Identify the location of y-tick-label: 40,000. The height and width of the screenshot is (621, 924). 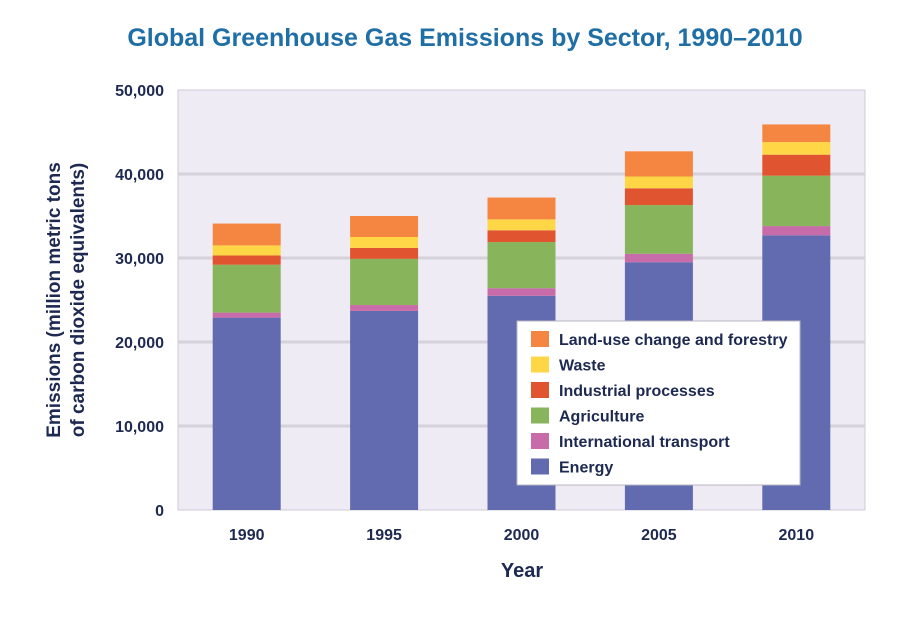
(139, 175).